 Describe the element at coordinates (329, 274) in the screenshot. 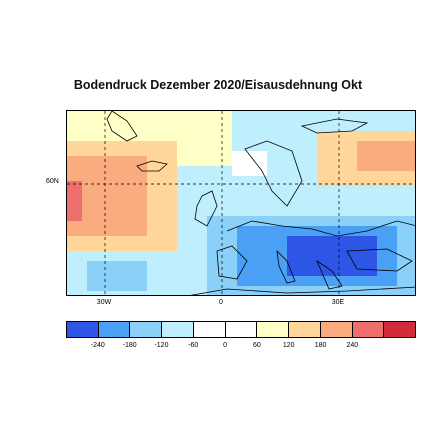

I see `balkan-coast` at that location.